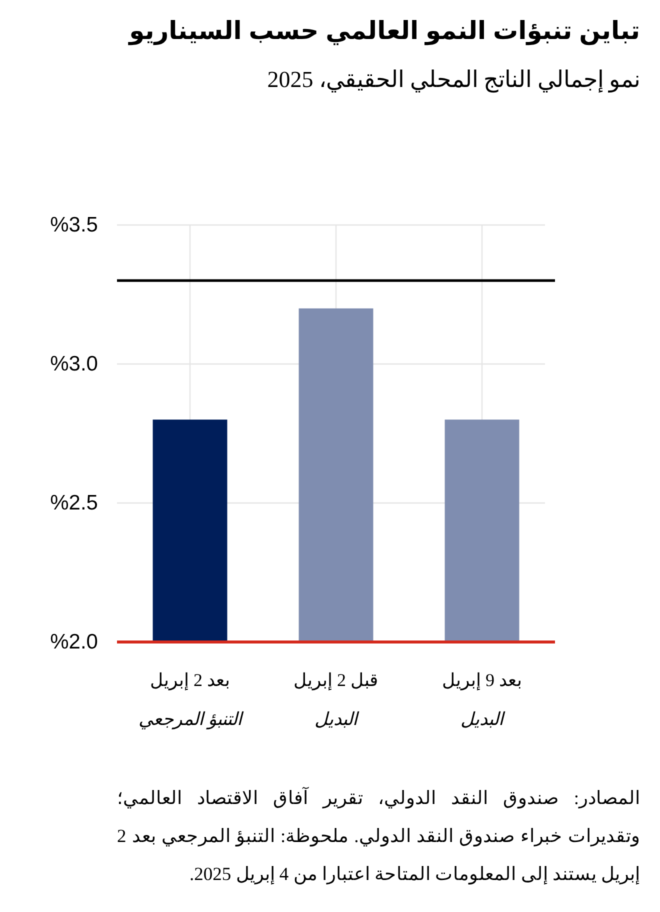 The image size is (660, 912). What do you see at coordinates (74, 642) in the screenshot?
I see `y-tick-label: %2.0` at bounding box center [74, 642].